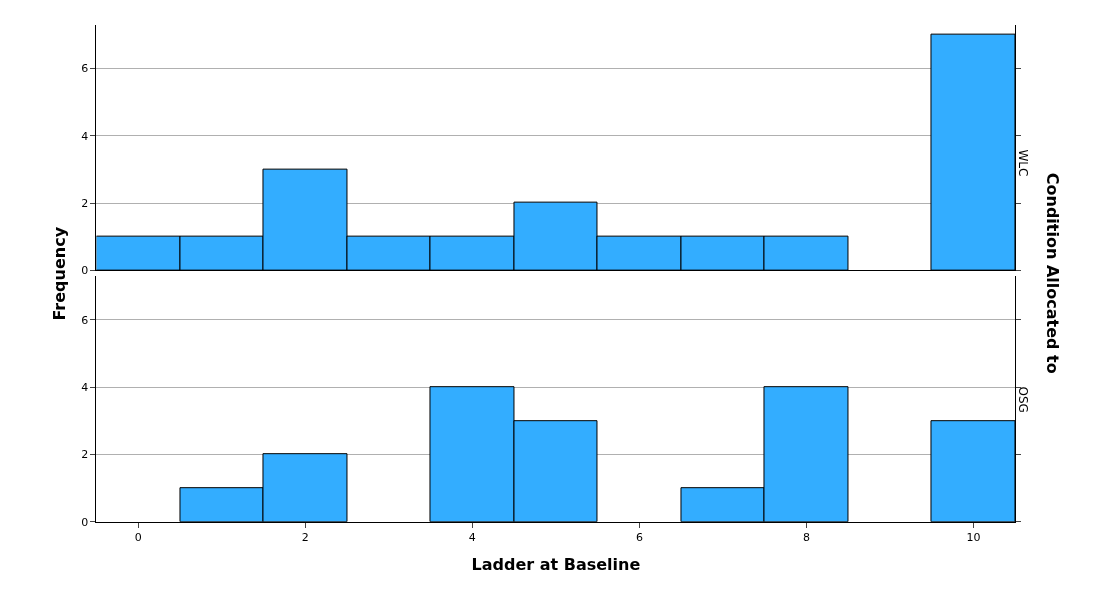  Describe the element at coordinates (138, 538) in the screenshot. I see `x-tick-label: 0` at that location.